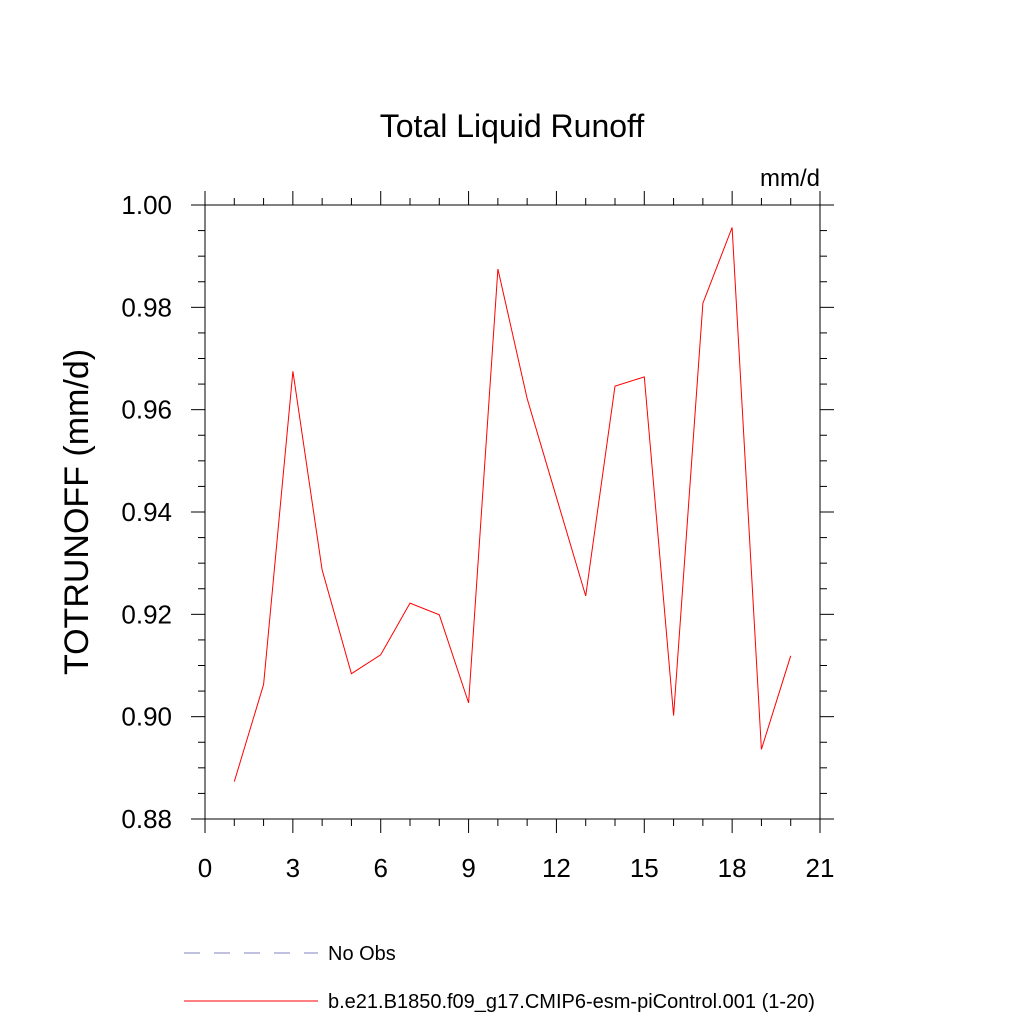 Image resolution: width=1024 pixels, height=1024 pixels. Describe the element at coordinates (732, 868) in the screenshot. I see `x-tick-label: 18` at that location.